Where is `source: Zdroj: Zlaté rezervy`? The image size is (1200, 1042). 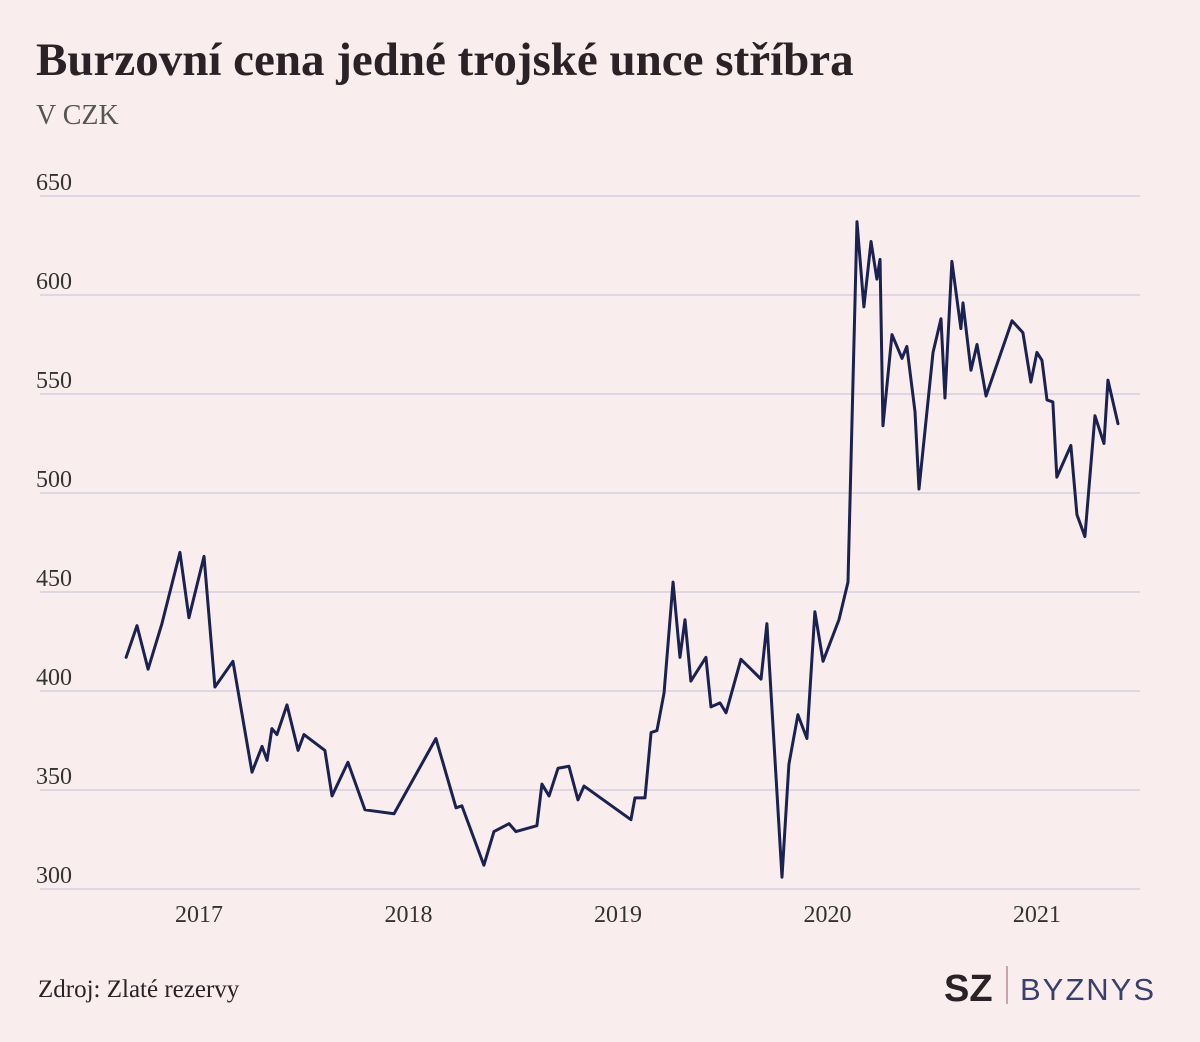 source: Zdroj: Zlaté rezervy is located at coordinates (139, 989).